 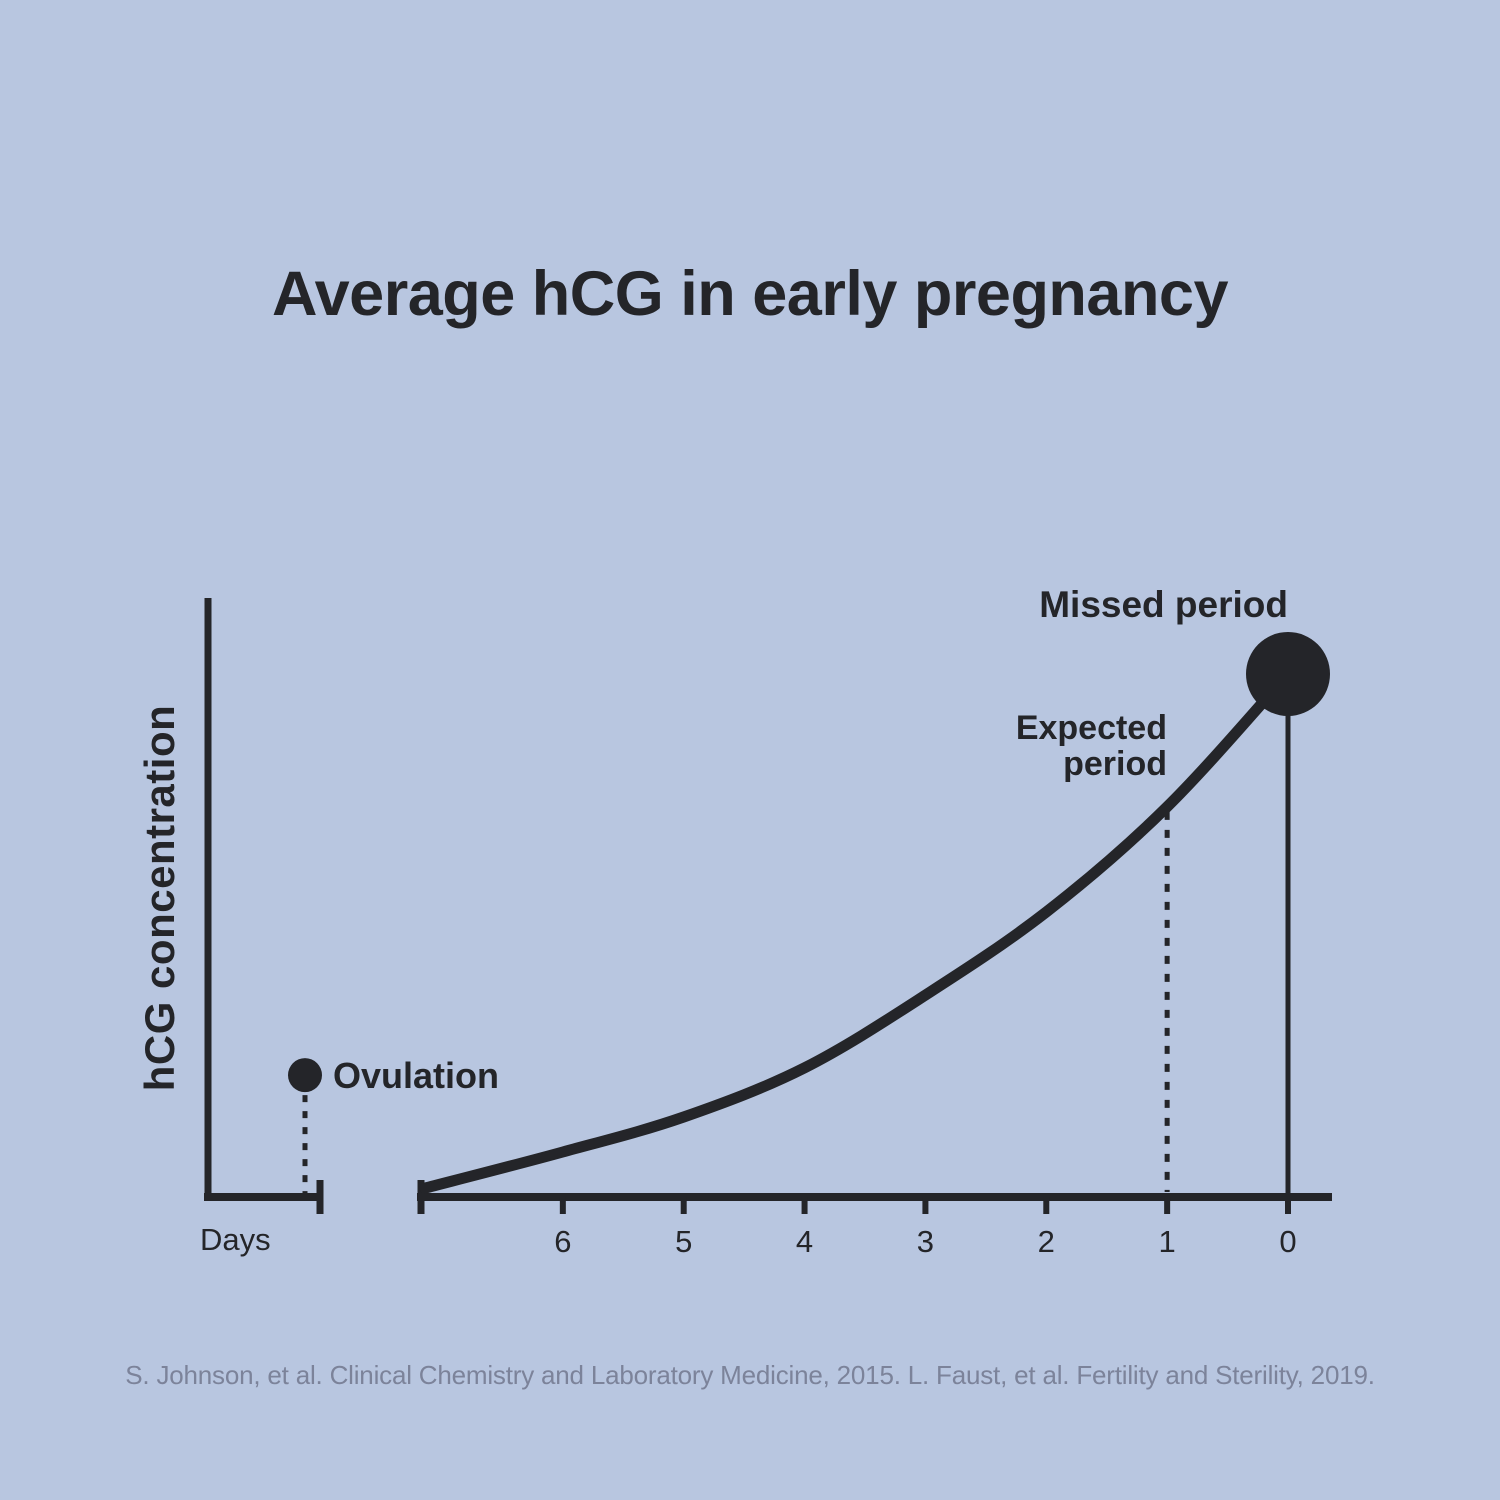 I want to click on expected-period-line-2: period, so click(x=1115, y=764).